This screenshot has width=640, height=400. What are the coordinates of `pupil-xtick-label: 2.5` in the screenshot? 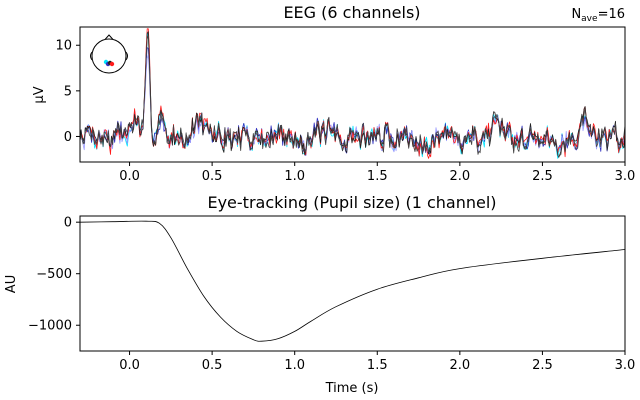 It's located at (542, 365).